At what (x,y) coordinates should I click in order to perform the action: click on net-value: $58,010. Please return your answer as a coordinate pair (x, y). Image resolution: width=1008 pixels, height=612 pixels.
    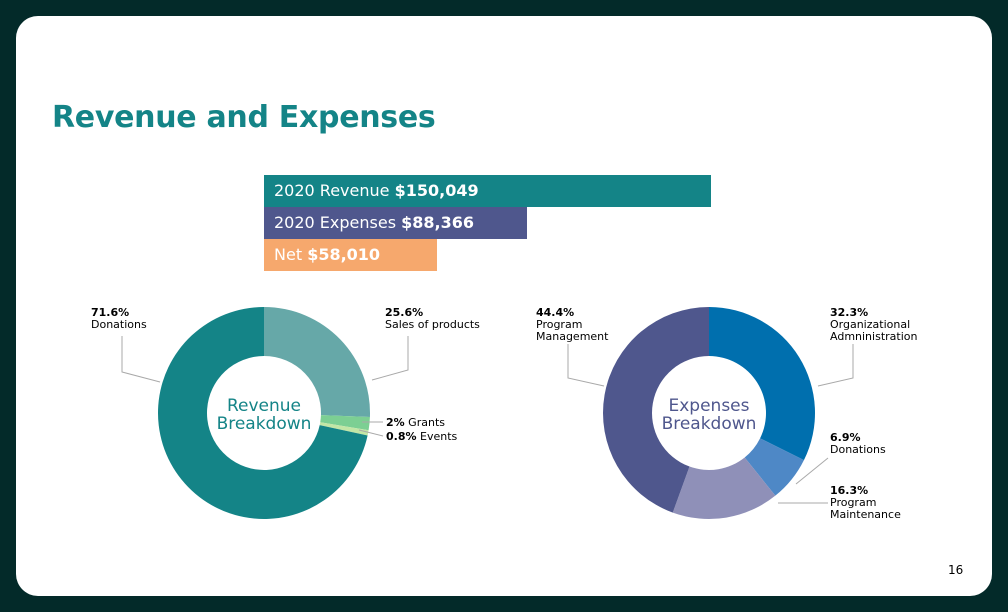
    Looking at the image, I should click on (344, 254).